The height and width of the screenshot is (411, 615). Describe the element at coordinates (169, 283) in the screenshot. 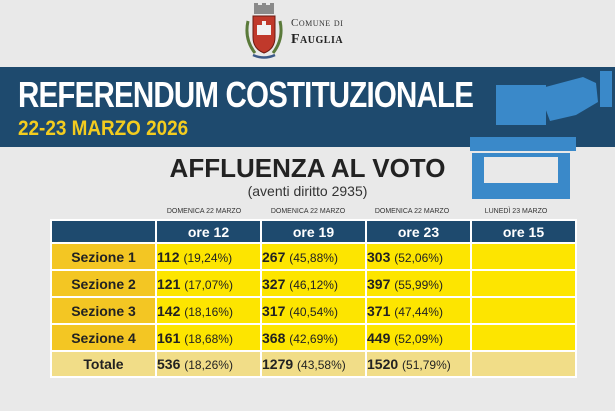

I see `voter-count: 121` at that location.